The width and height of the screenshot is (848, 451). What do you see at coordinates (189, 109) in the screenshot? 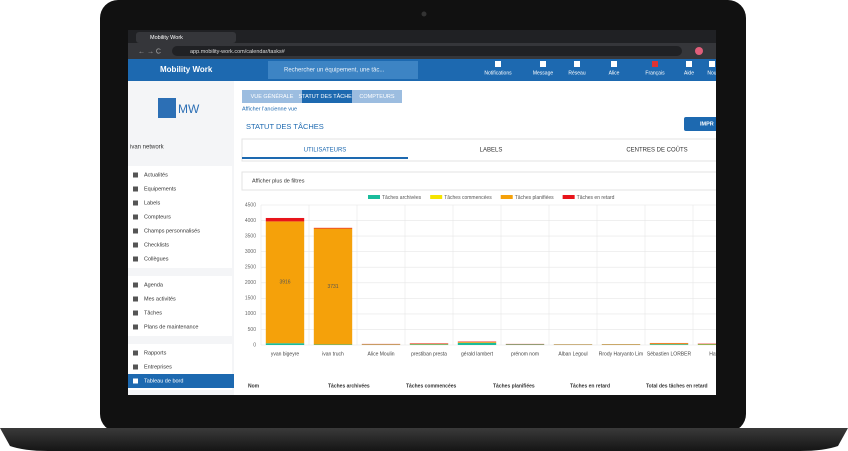
I see `logo: MW` at bounding box center [189, 109].